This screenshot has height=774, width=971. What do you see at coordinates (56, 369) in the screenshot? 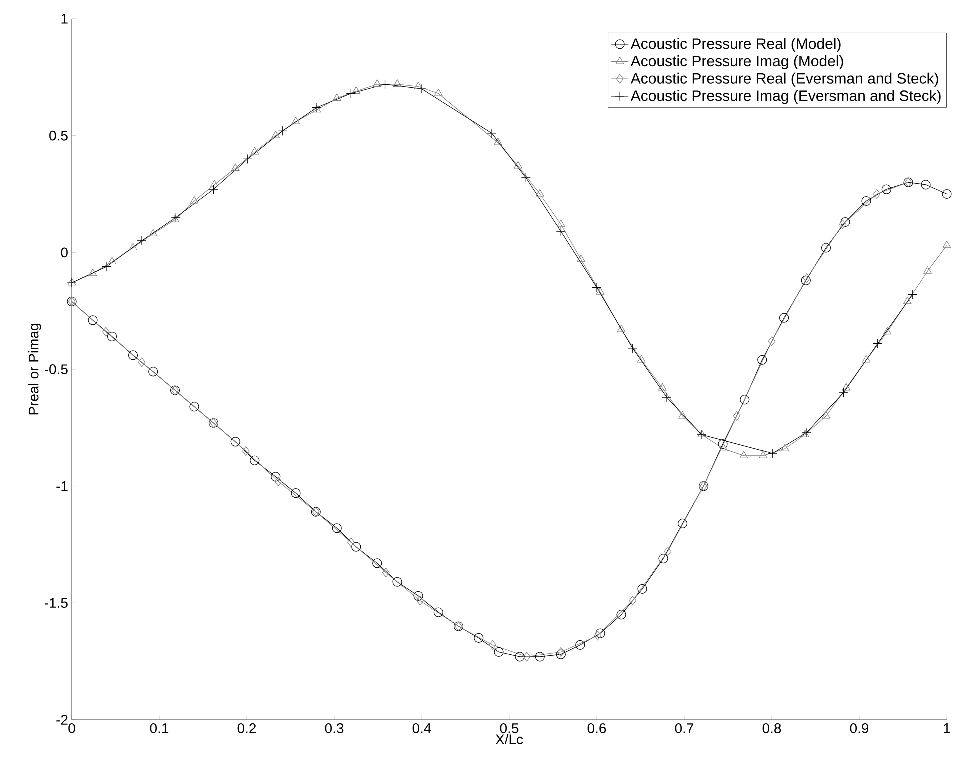
I see `y-tick-label: -0.5` at bounding box center [56, 369].